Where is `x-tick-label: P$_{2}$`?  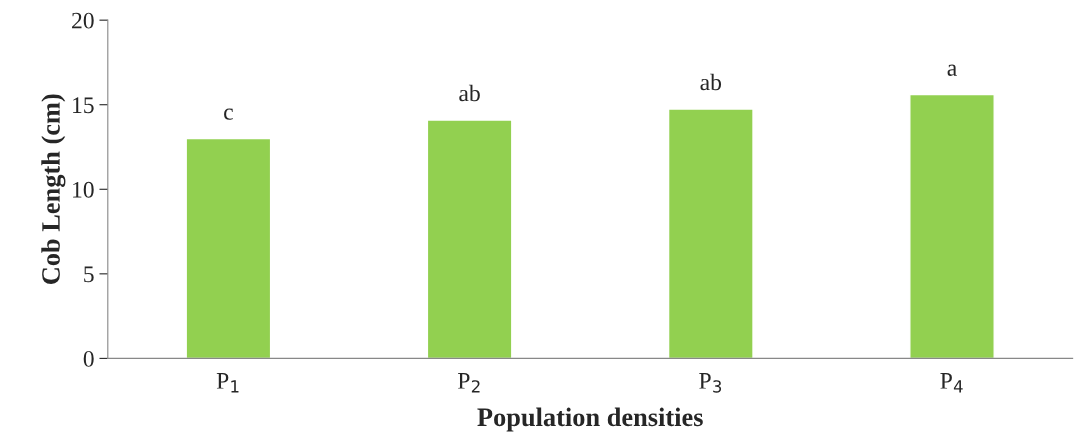
x-tick-label: P$_{2}$ is located at coordinates (469, 383).